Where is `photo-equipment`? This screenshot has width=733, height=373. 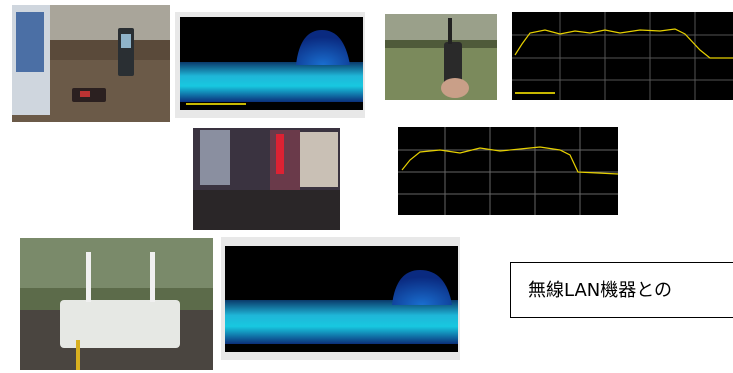 photo-equipment is located at coordinates (116, 304).